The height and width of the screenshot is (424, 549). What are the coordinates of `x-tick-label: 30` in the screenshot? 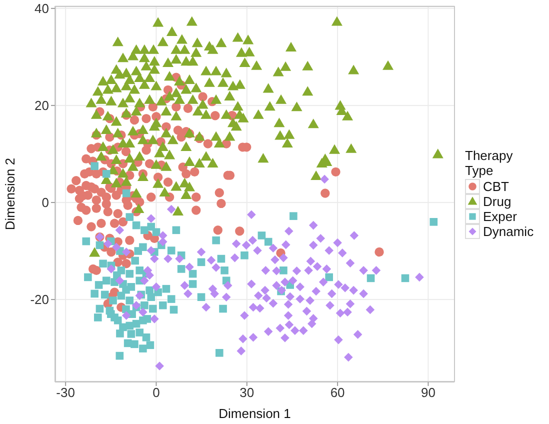 It's located at (247, 392).